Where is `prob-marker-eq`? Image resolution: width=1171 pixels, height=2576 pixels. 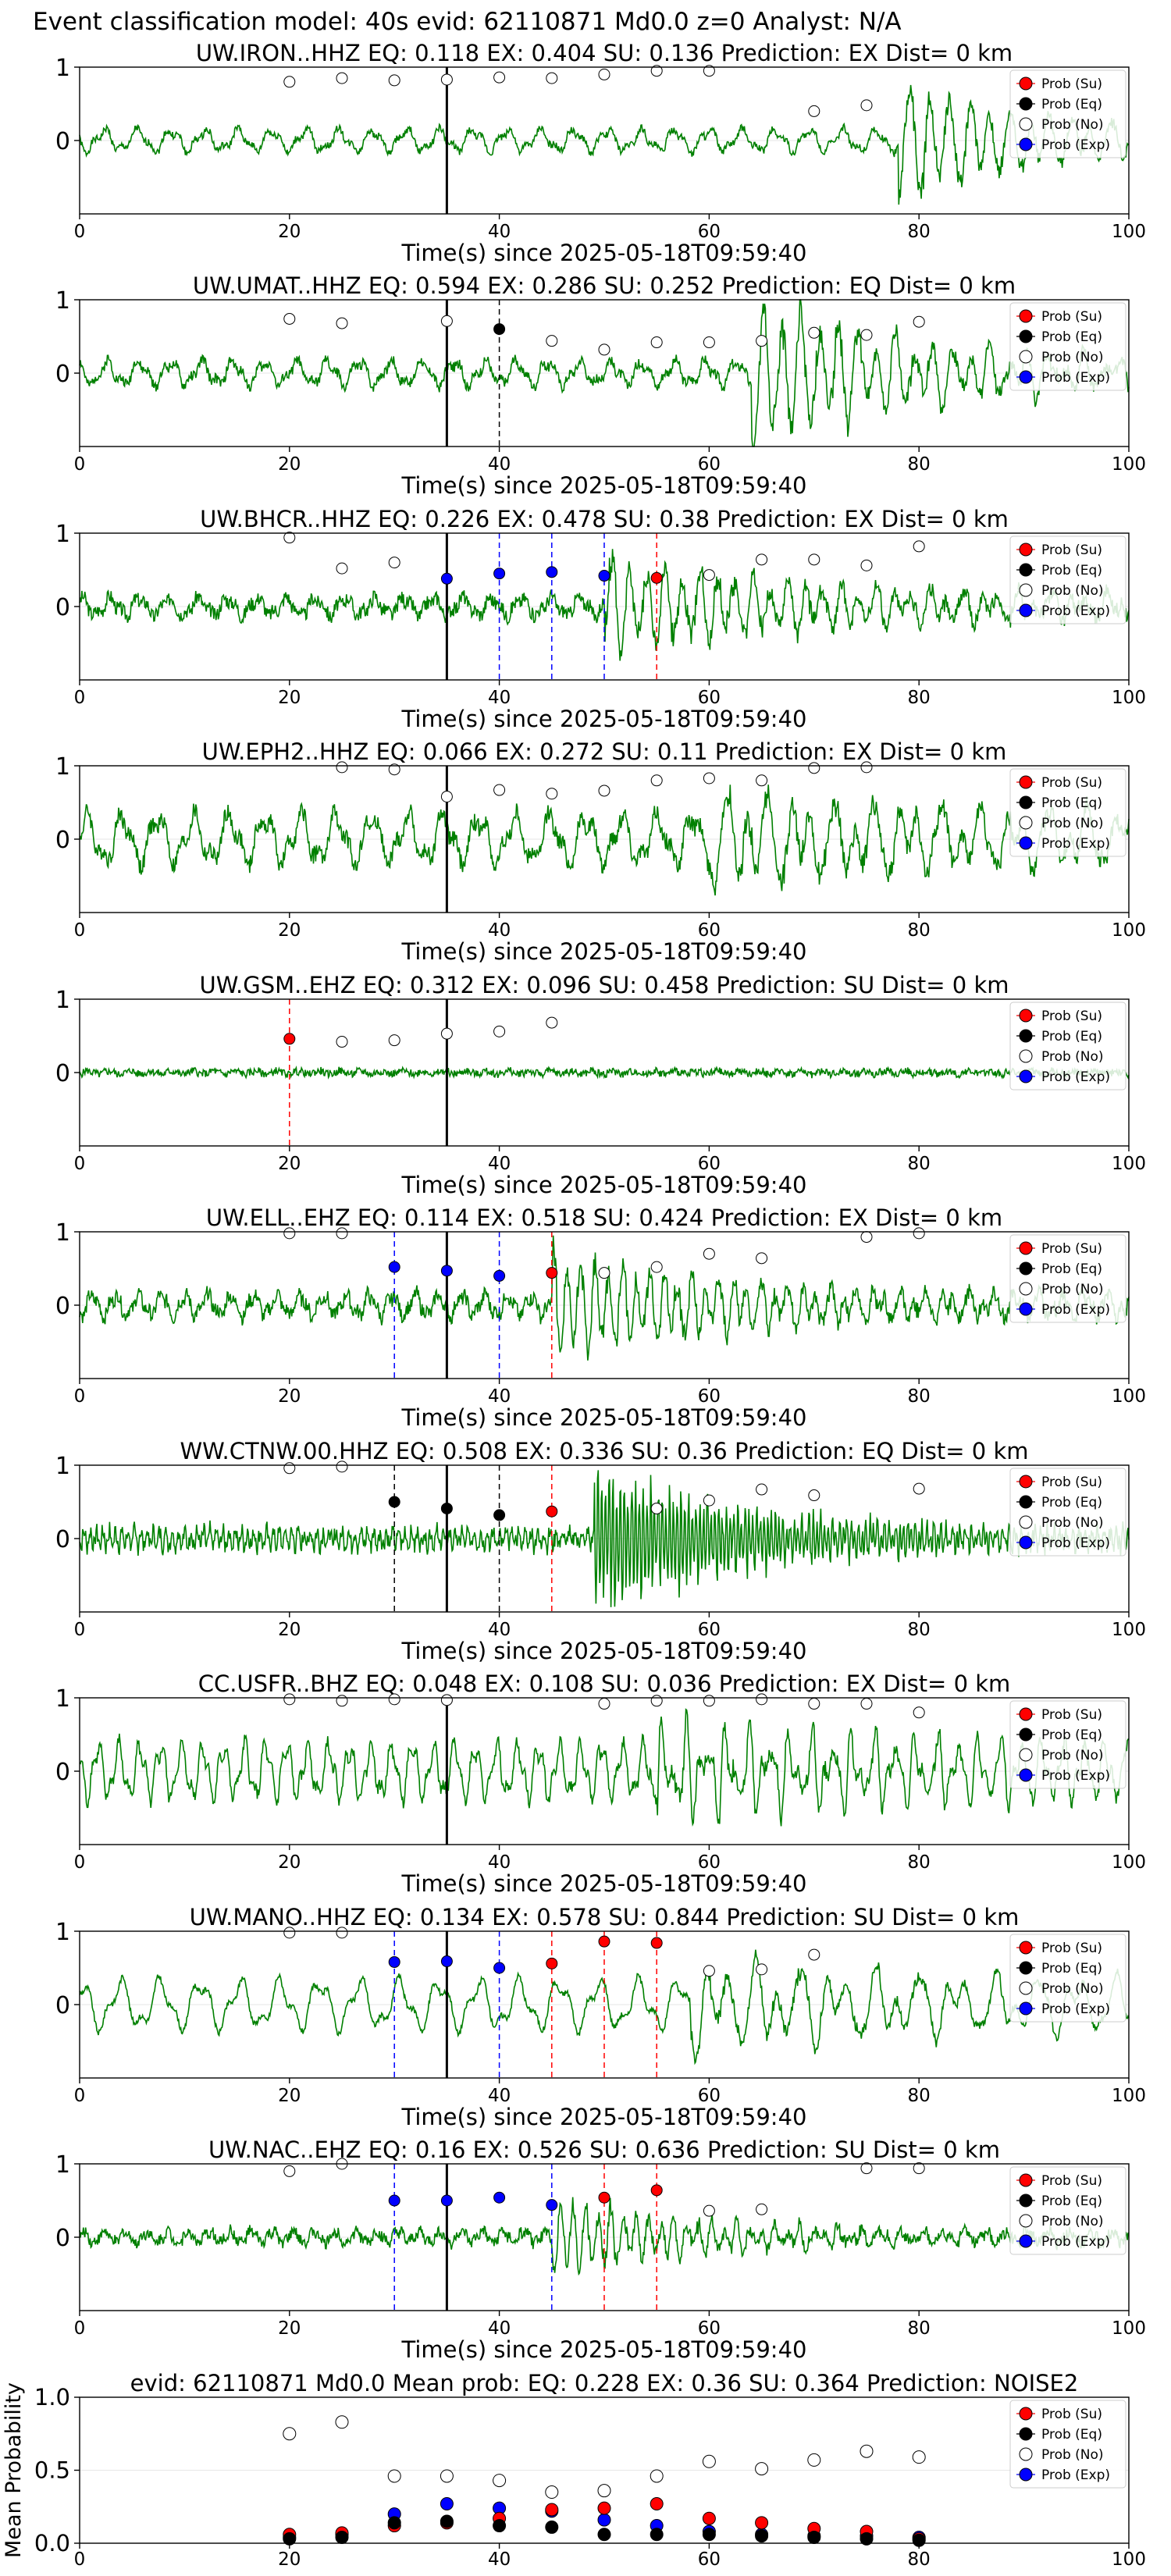 prob-marker-eq is located at coordinates (446, 1508).